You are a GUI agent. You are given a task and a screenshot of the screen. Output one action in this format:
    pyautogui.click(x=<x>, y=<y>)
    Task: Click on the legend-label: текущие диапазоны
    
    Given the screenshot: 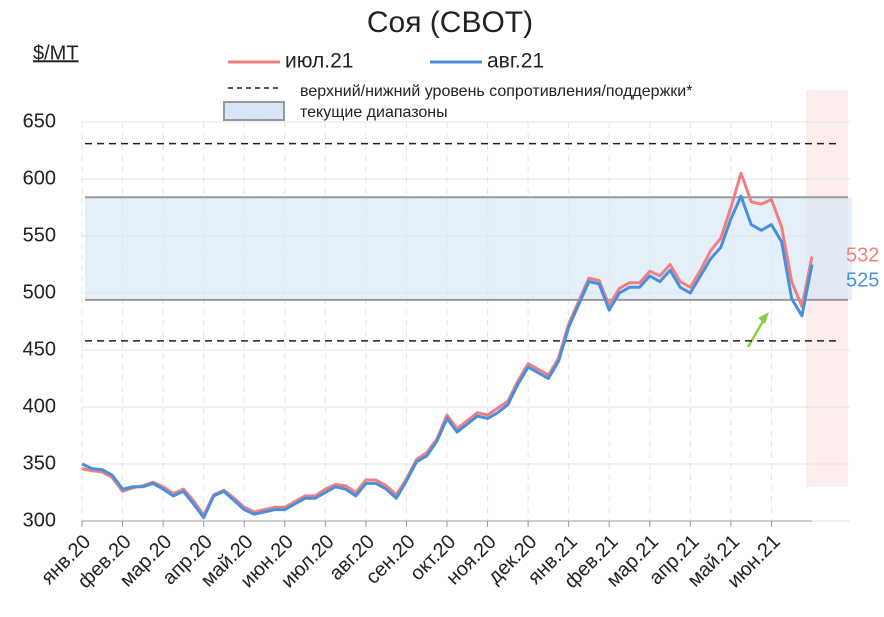 What is the action you would take?
    pyautogui.click(x=374, y=112)
    